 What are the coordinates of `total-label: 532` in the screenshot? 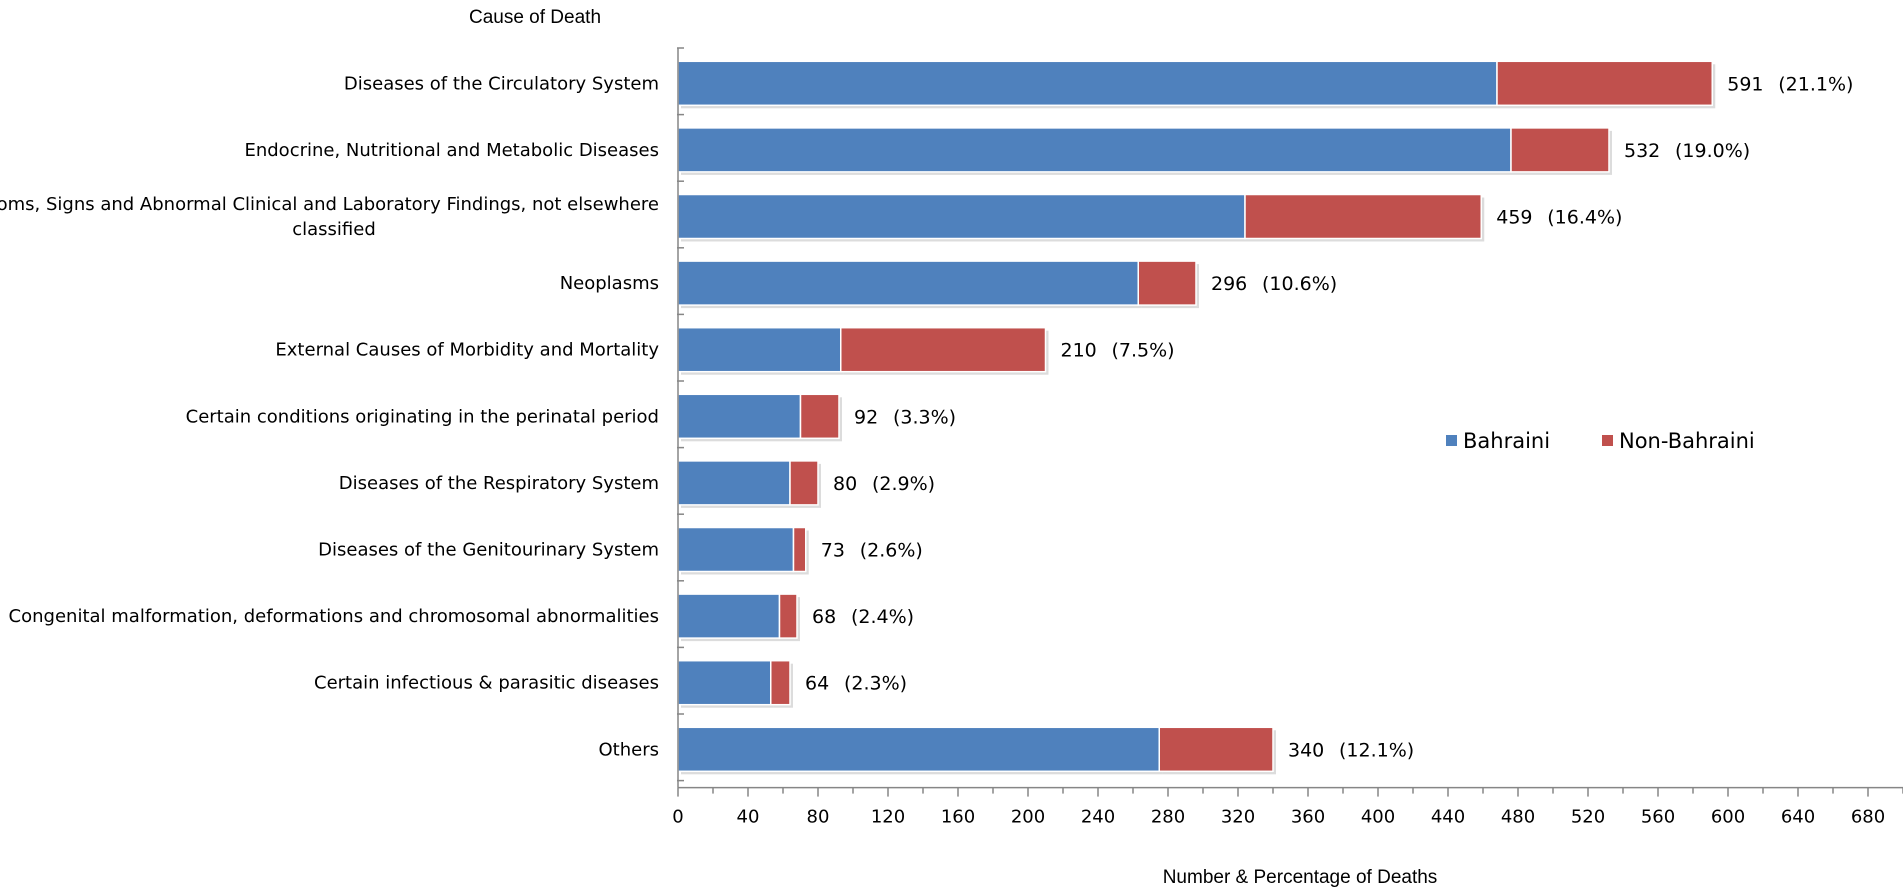 It's located at (1642, 151).